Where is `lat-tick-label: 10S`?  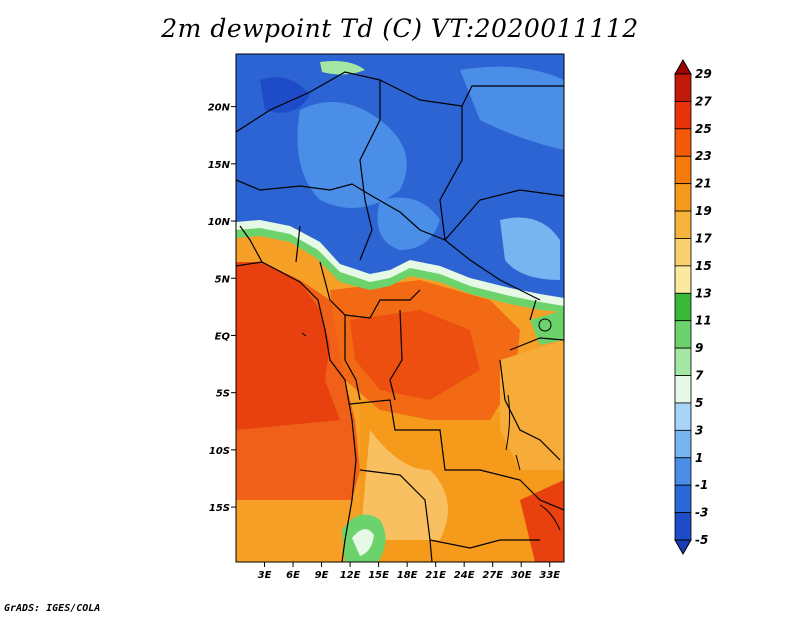
lat-tick-label: 10S is located at coordinates (219, 451).